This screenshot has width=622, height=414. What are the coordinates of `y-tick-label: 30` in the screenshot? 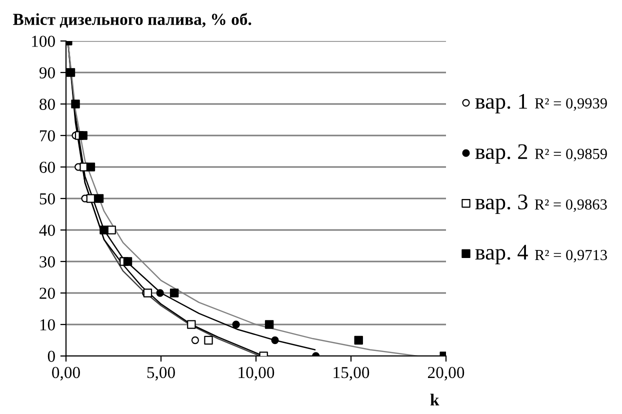 It's located at (47, 262).